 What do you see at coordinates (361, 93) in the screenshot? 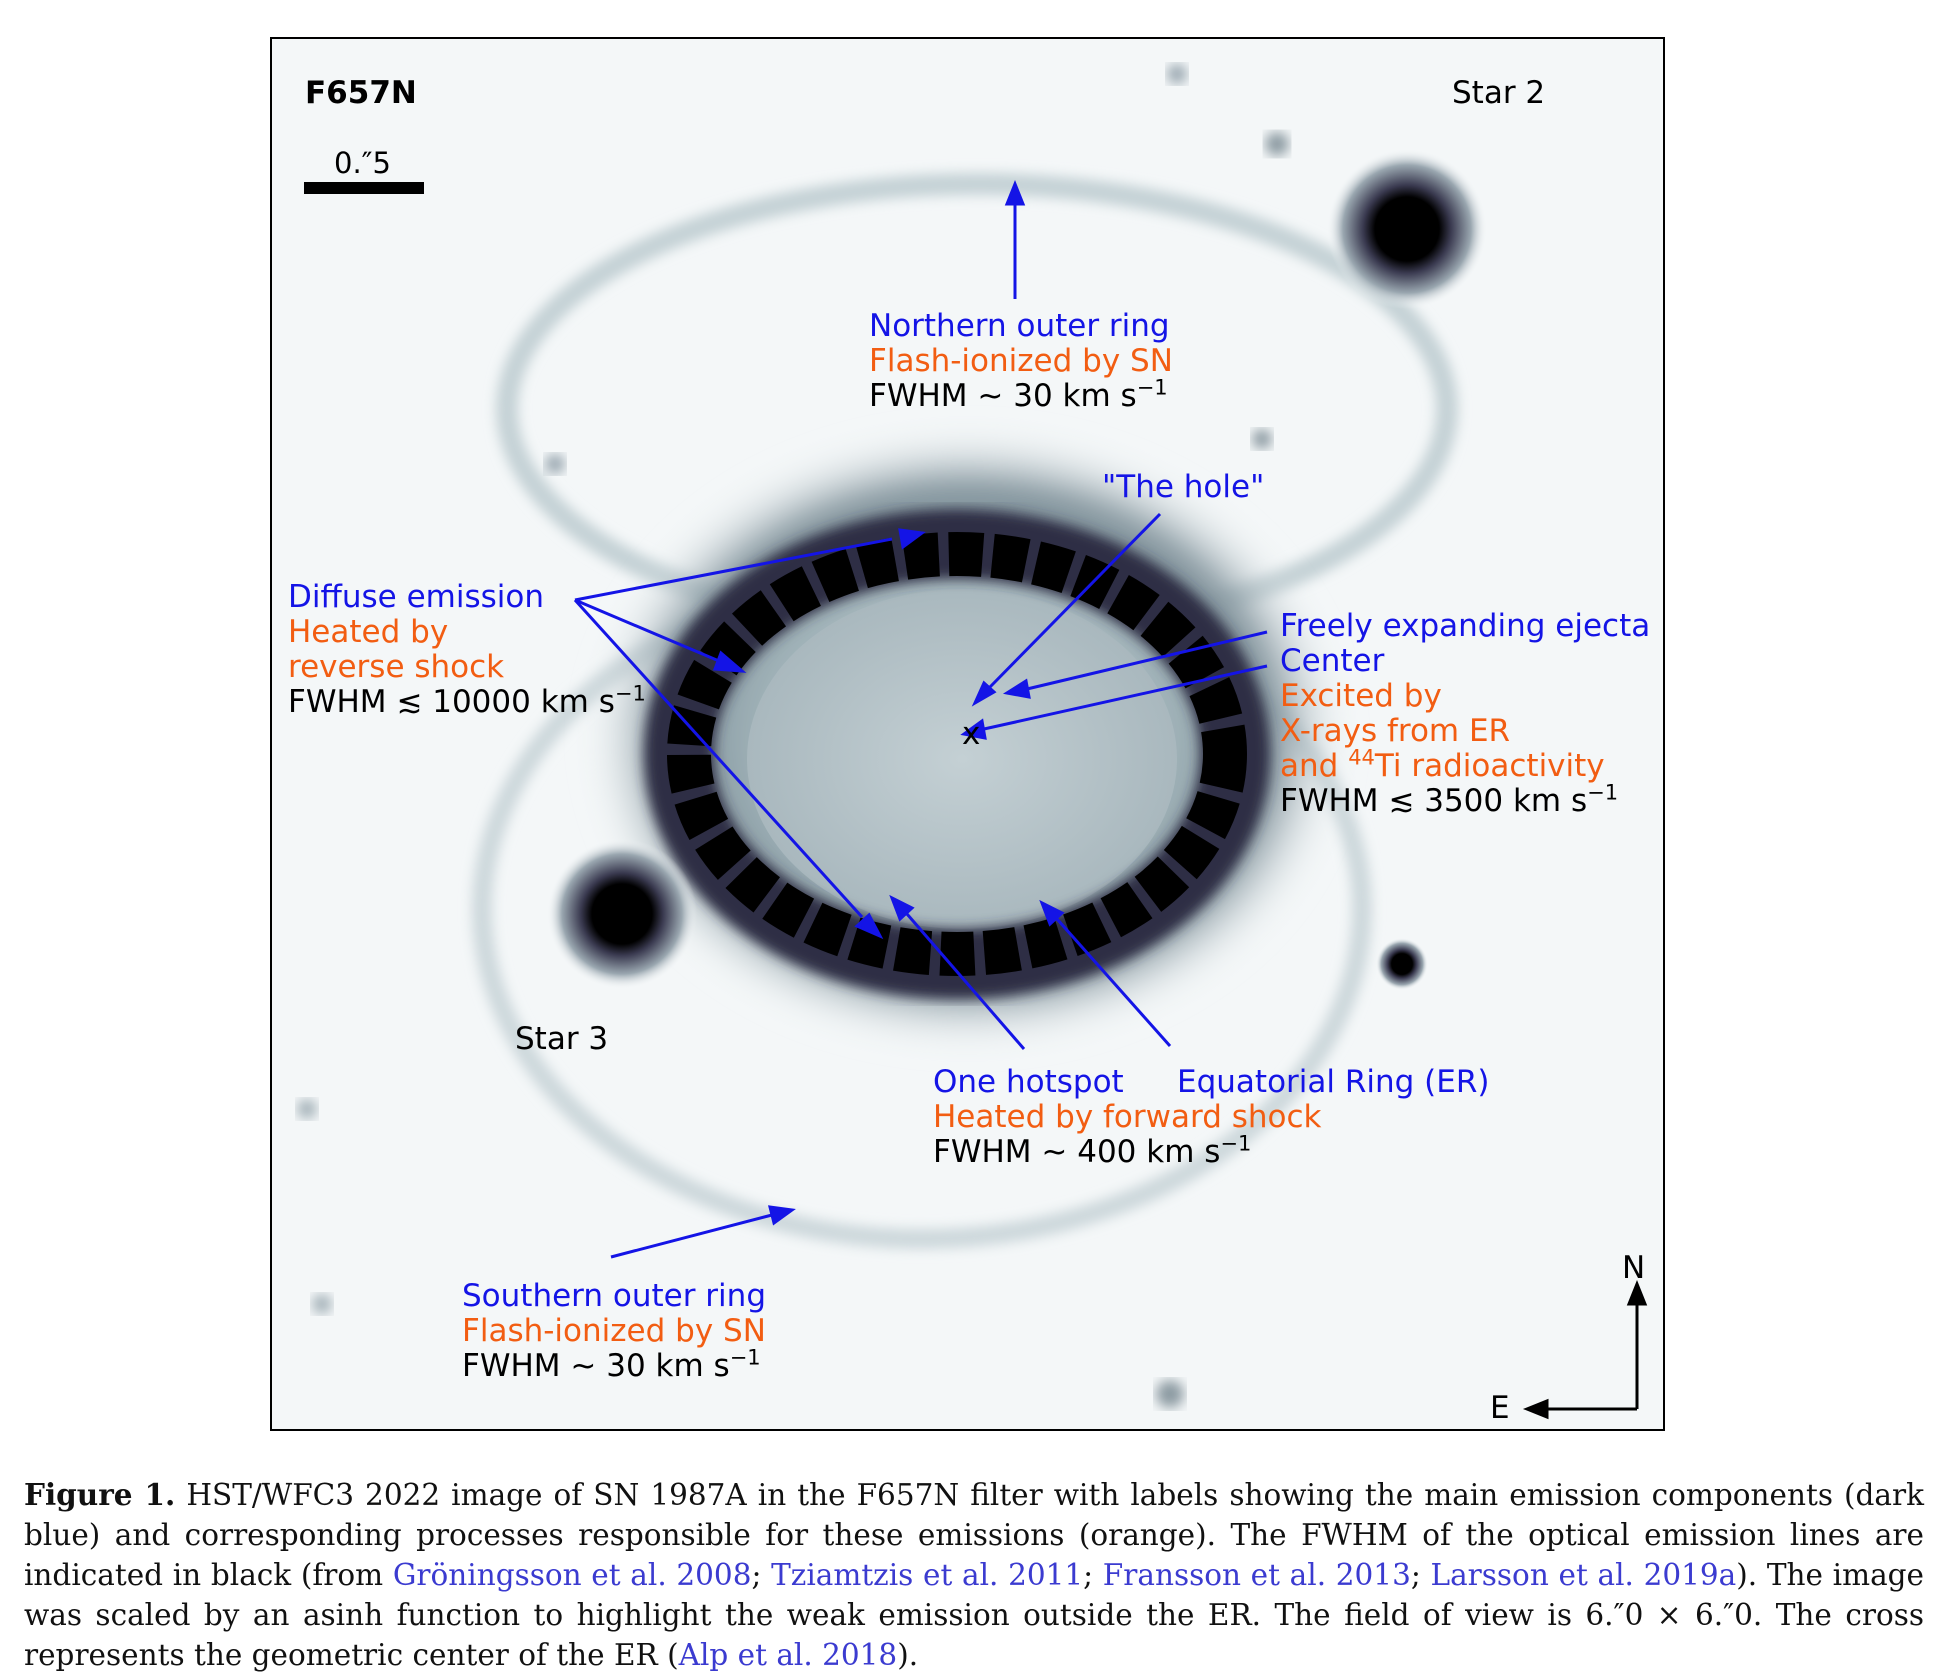
I see `filter-label: F657N` at bounding box center [361, 93].